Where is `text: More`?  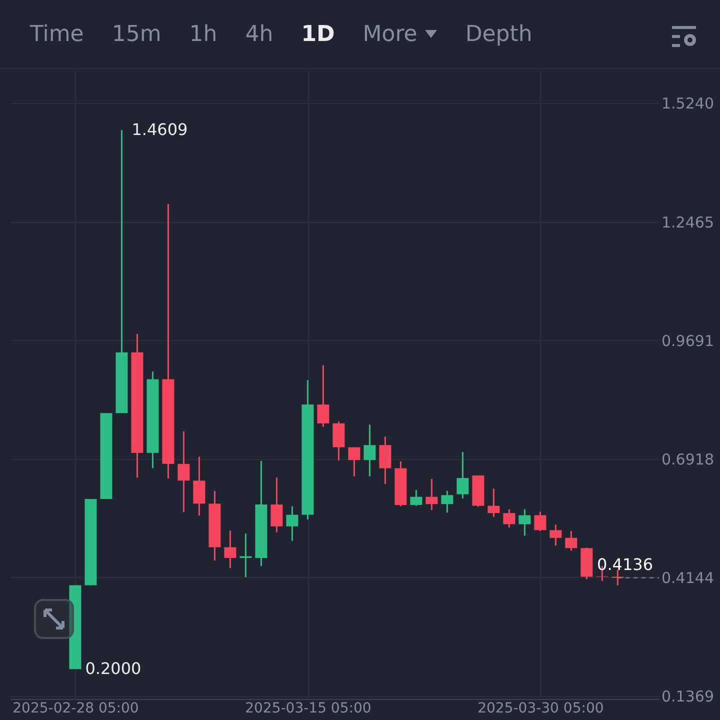 text: More is located at coordinates (390, 34).